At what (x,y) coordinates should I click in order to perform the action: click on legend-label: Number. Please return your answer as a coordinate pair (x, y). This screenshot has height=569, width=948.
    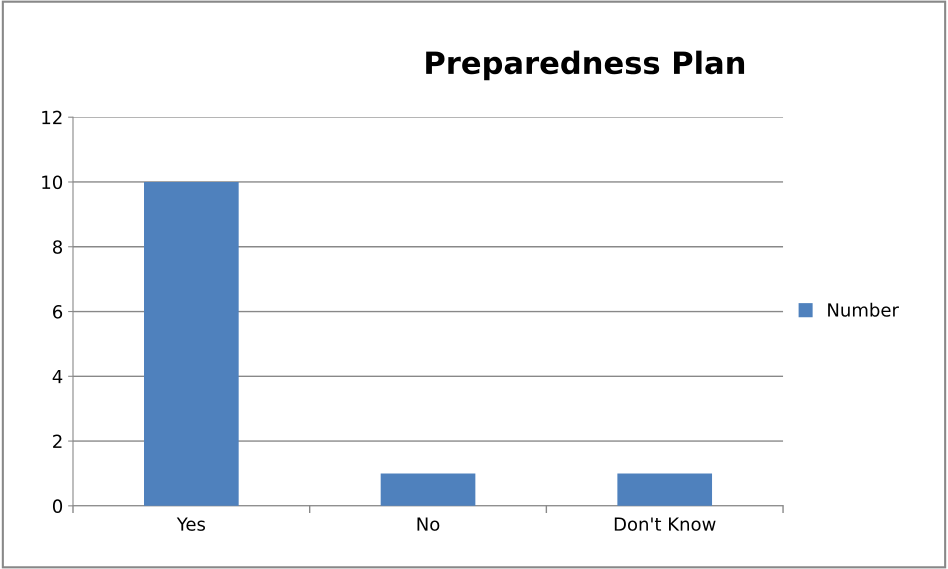
    Looking at the image, I should click on (863, 309).